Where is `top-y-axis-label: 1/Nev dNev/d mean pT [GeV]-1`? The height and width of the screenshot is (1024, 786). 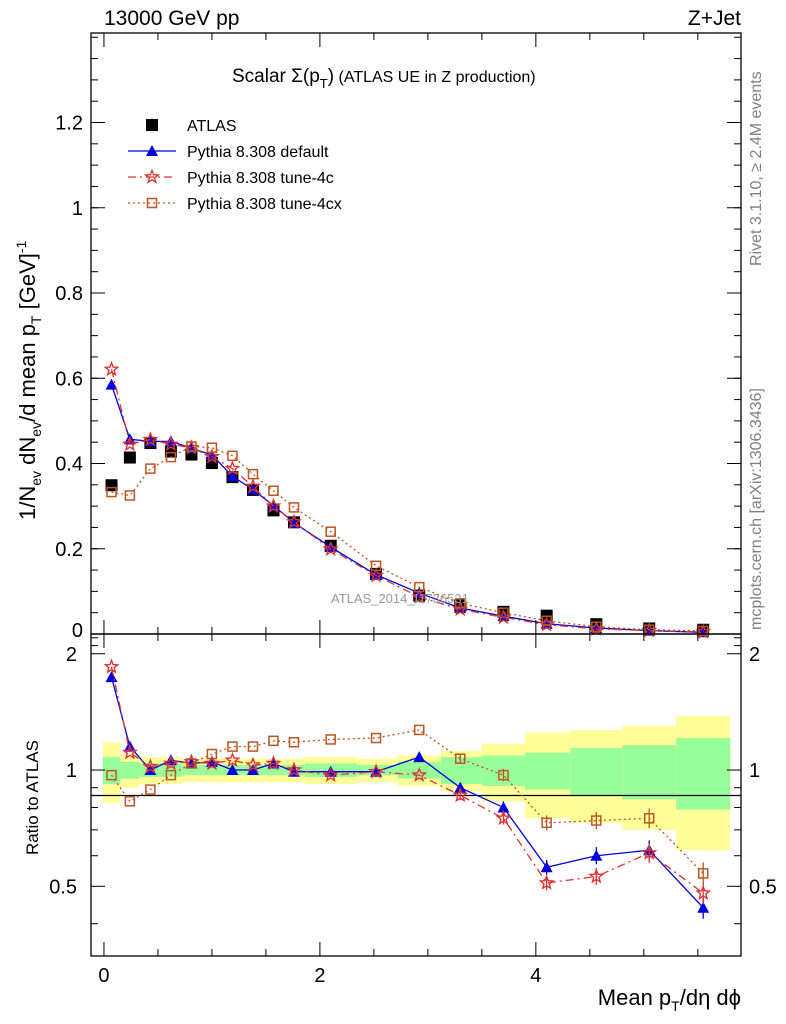
top-y-axis-label: 1/Nev dNev/d mean pT [GeV]-1 is located at coordinates (28, 380).